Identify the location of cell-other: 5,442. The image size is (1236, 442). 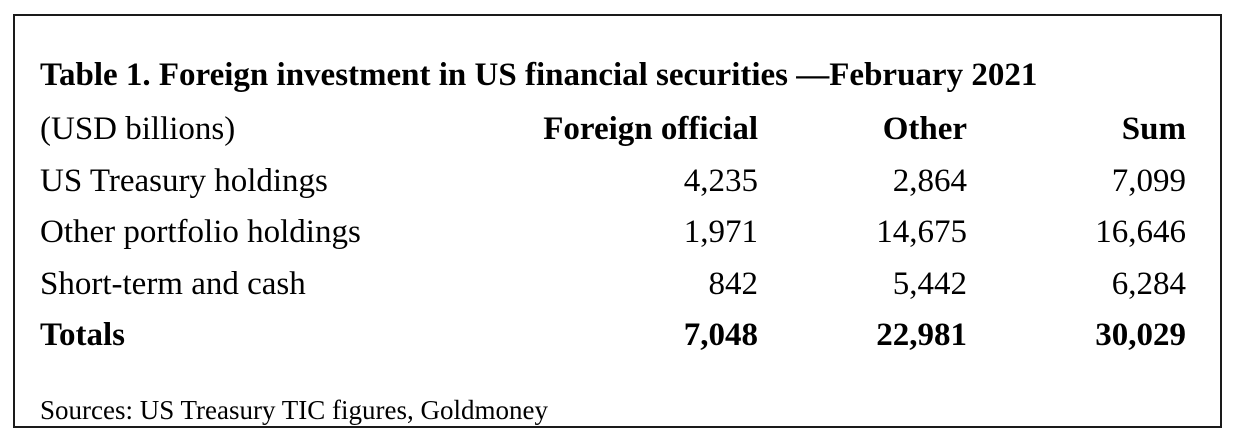
(929, 283).